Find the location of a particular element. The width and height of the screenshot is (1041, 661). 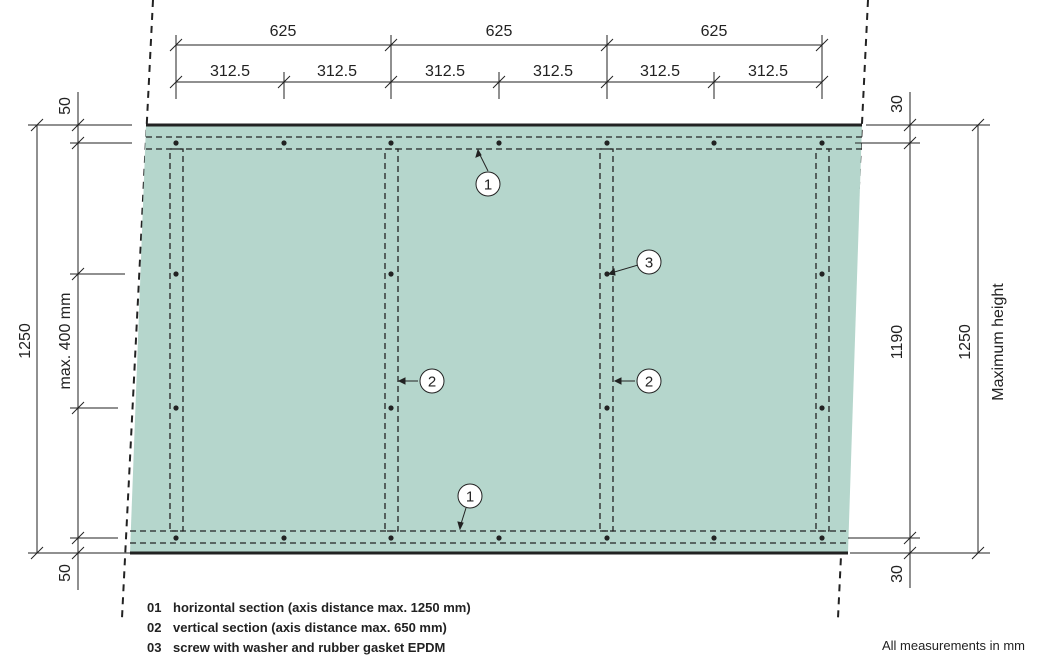

legend-num: 02 is located at coordinates (154, 627).